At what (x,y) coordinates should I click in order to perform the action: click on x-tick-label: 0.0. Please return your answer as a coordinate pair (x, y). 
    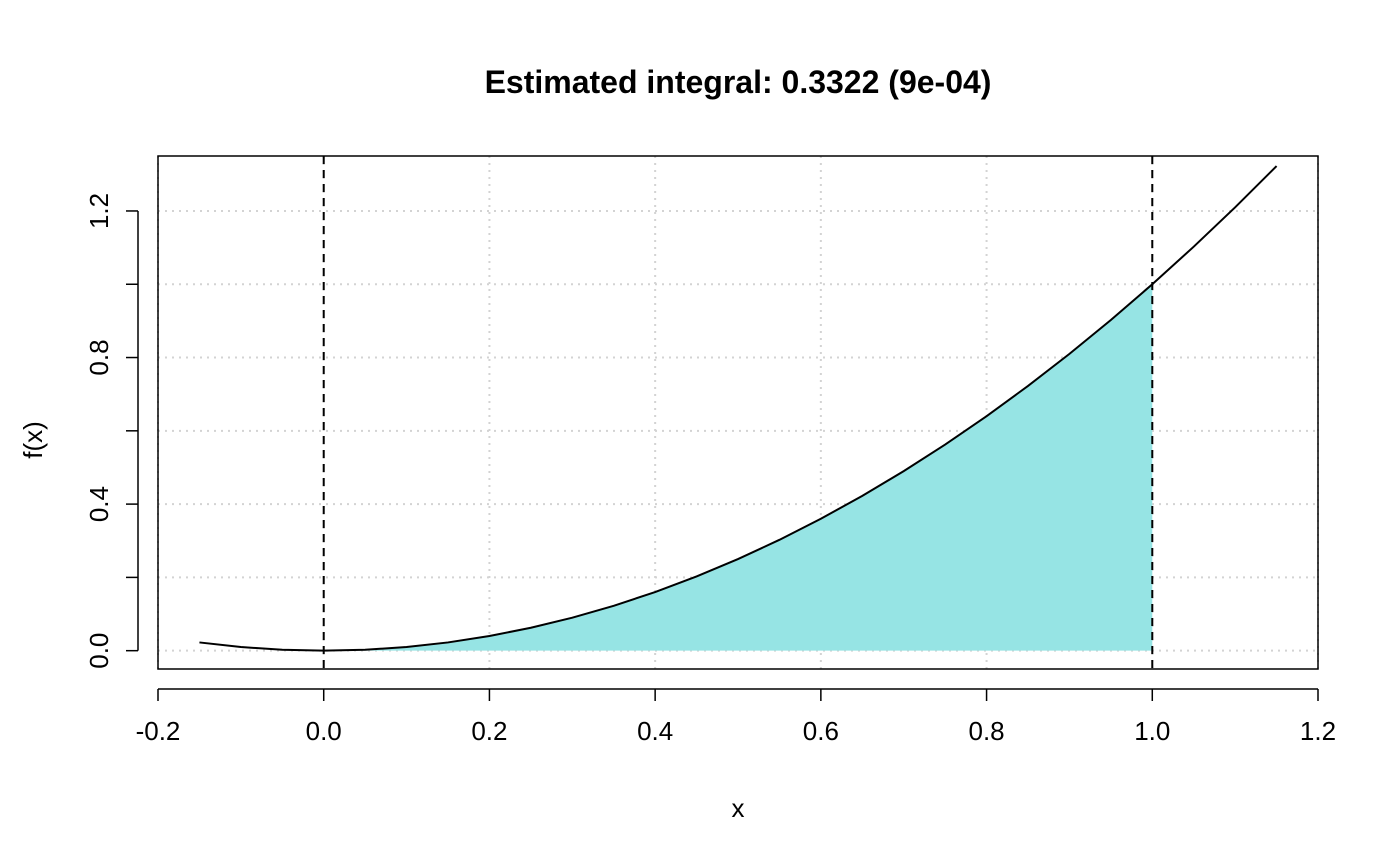
    Looking at the image, I should click on (324, 731).